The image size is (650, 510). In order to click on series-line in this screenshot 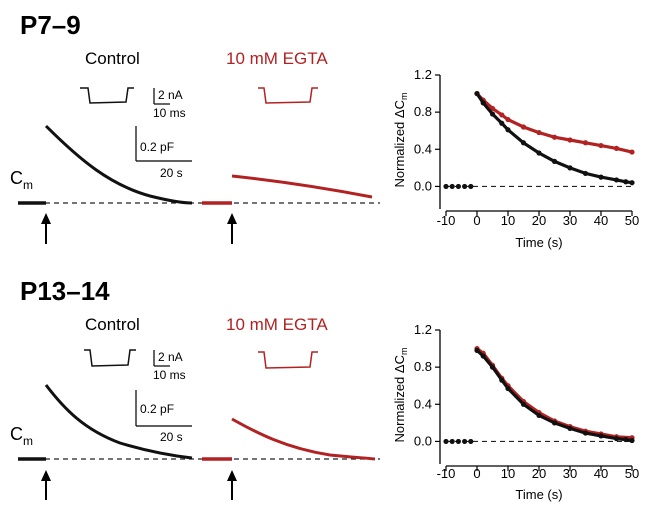, I will do `click(554, 395)`.